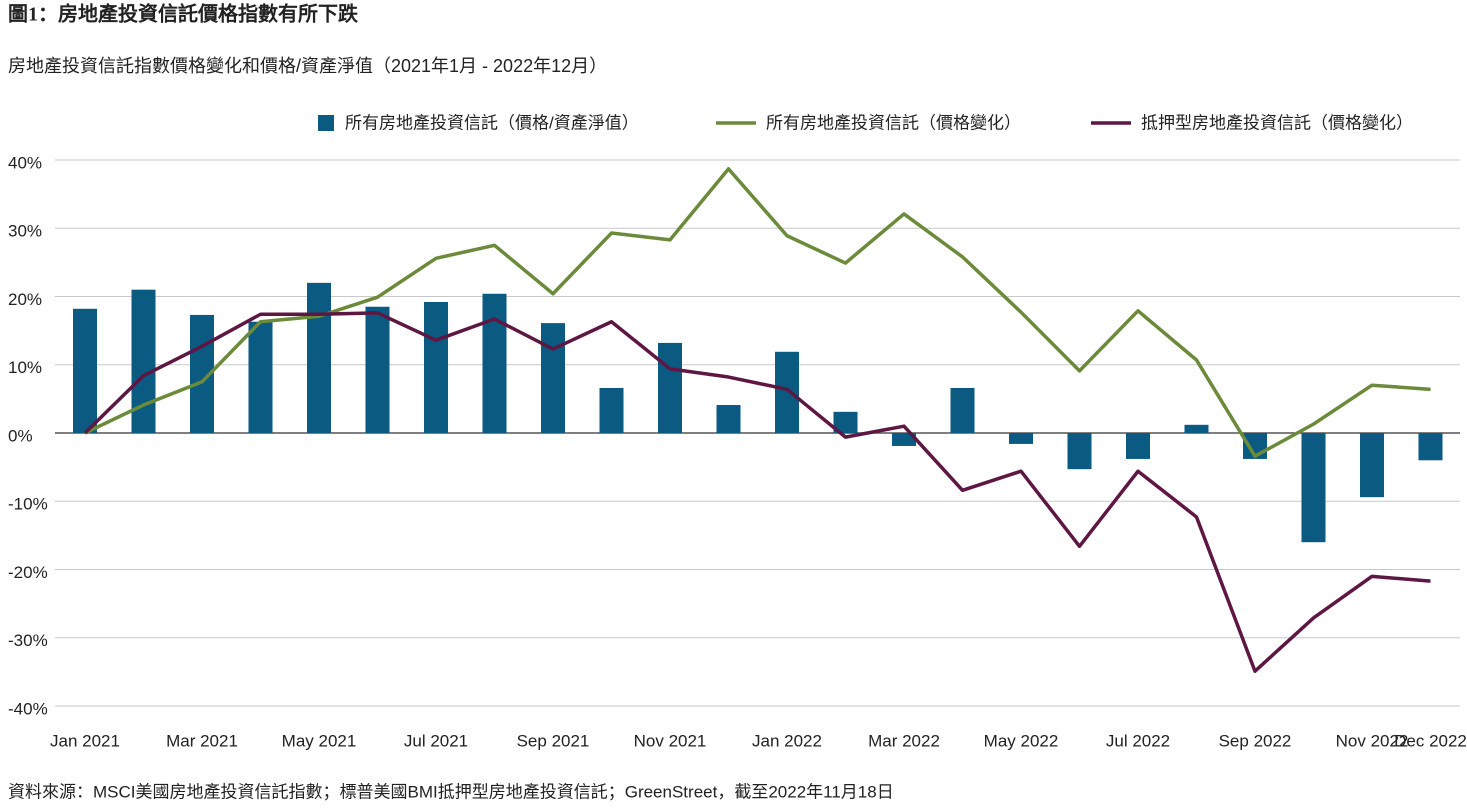 The width and height of the screenshot is (1467, 812). Describe the element at coordinates (202, 740) in the screenshot. I see `x-tick-label: Mar 2021` at that location.